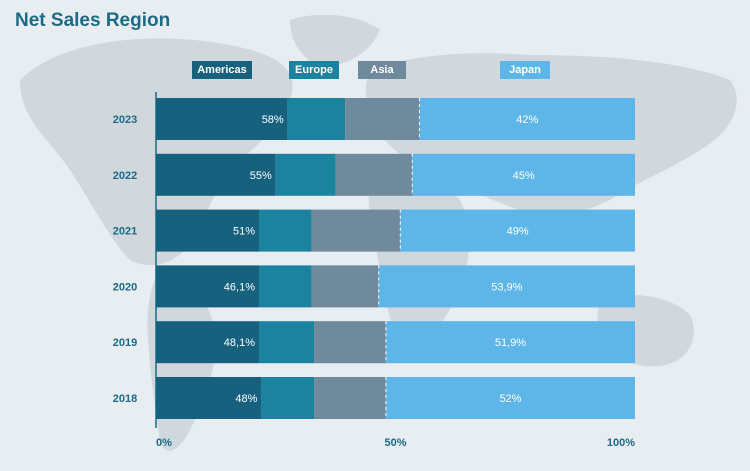  Describe the element at coordinates (261, 176) in the screenshot. I see `data-label-outside-japan-2022: 55%` at that location.